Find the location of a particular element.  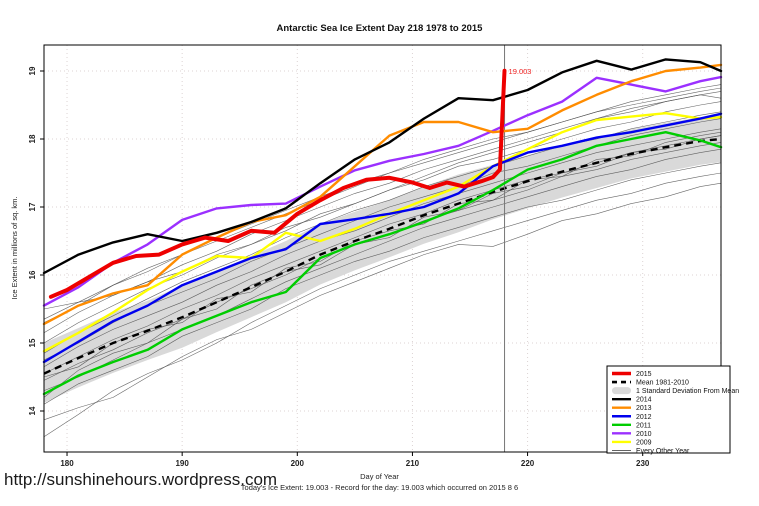

y-axis-label: Ice Extent in millions of sq. km. is located at coordinates (14, 248).